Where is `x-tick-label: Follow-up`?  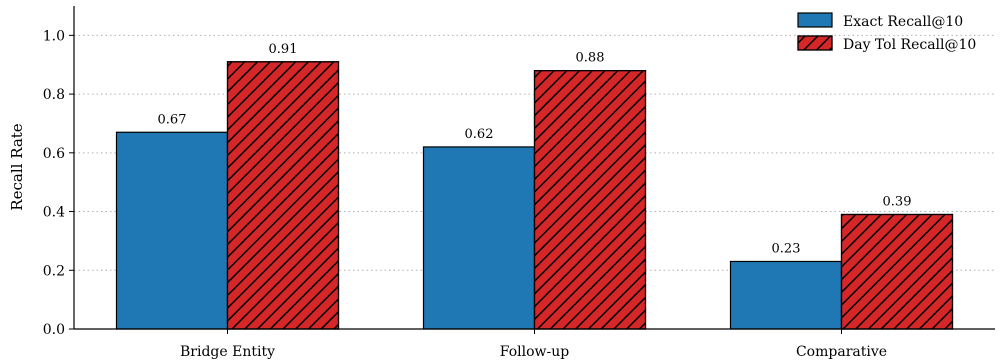
x-tick-label: Follow-up is located at coordinates (534, 352).